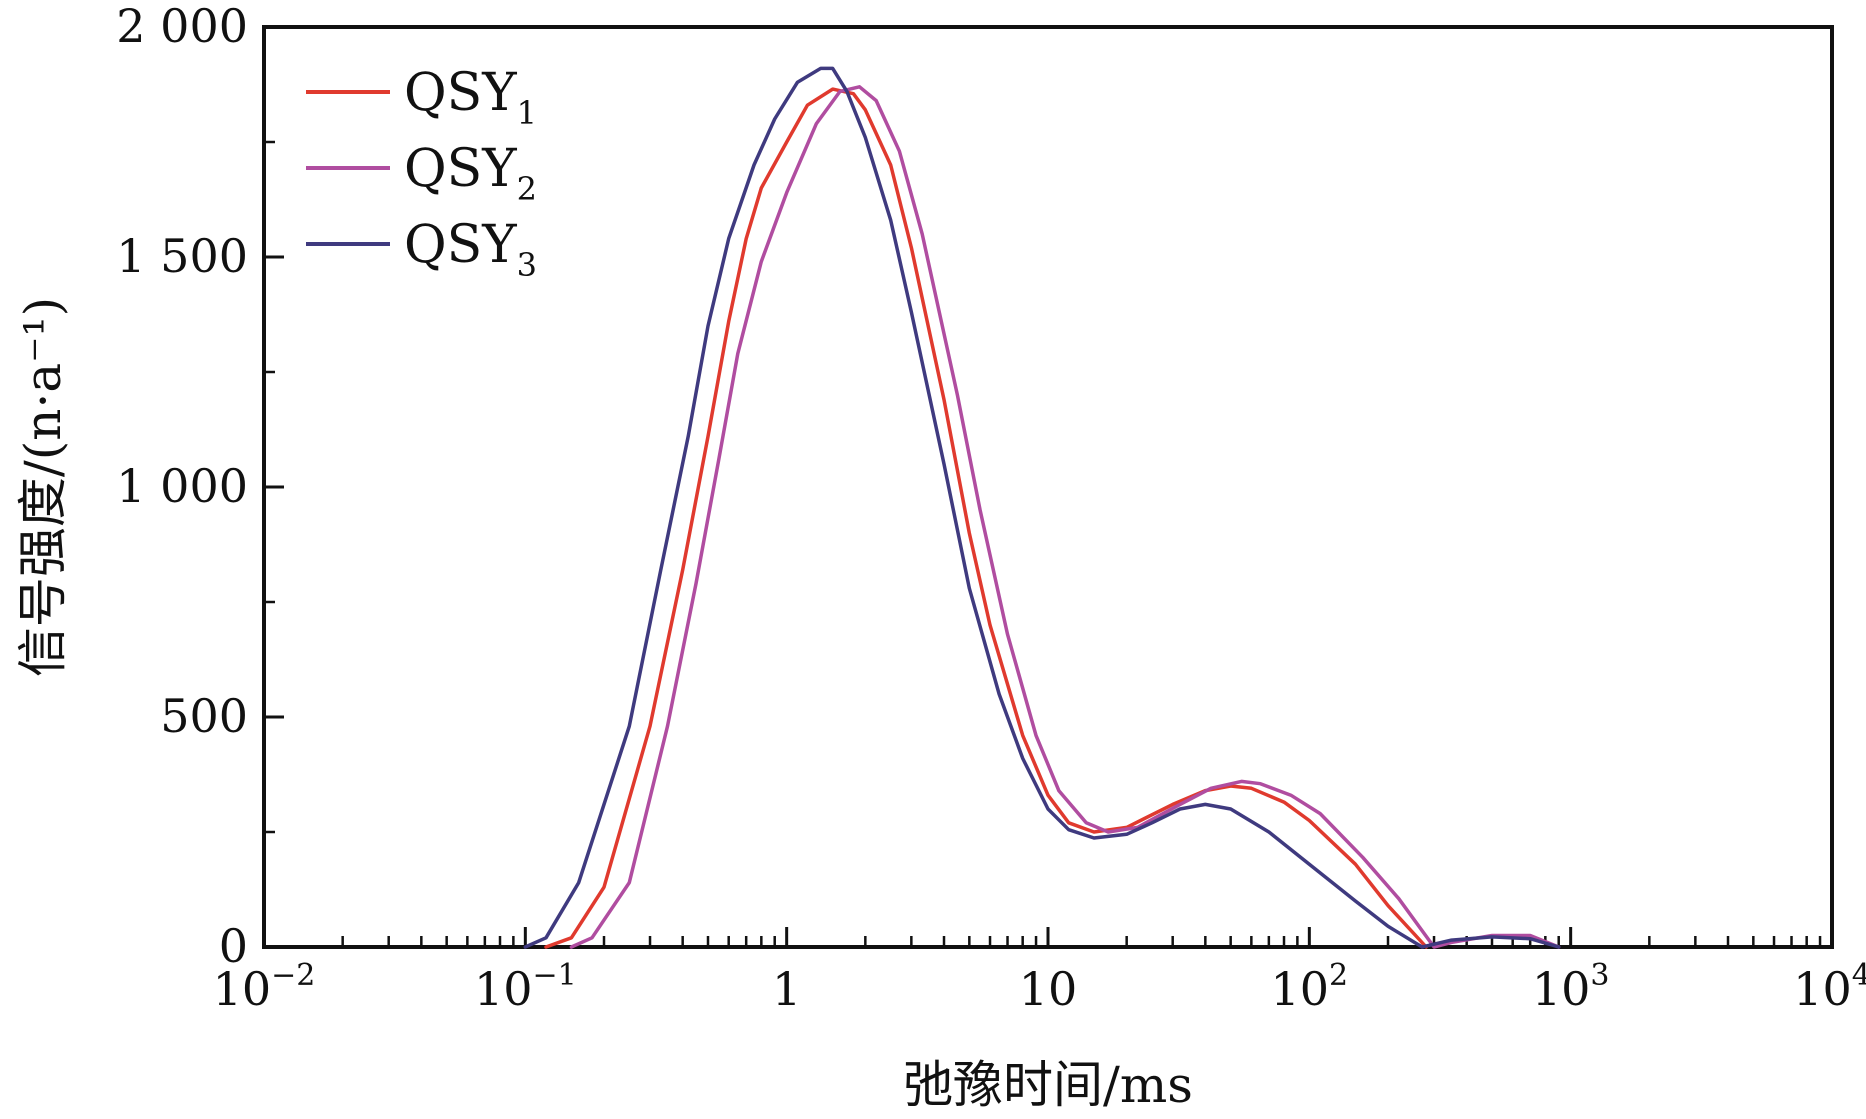  What do you see at coordinates (525, 987) in the screenshot?
I see `x-tick-label: 10⁻¹` at bounding box center [525, 987].